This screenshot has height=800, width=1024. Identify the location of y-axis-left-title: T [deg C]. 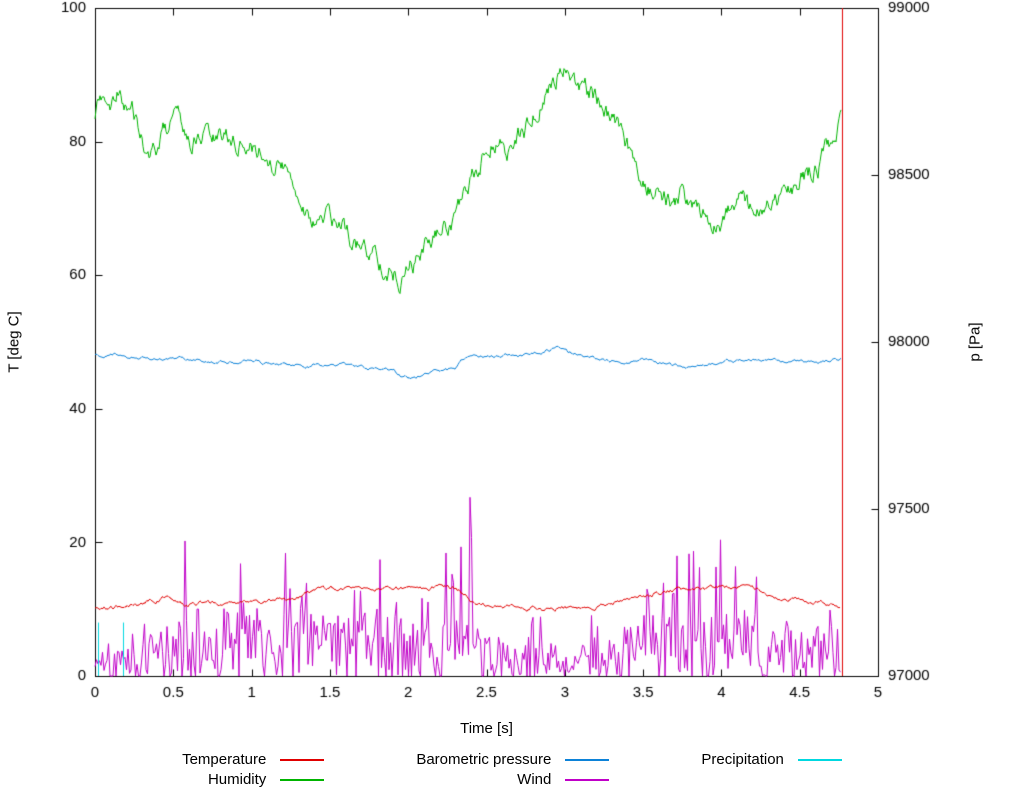
(14, 342).